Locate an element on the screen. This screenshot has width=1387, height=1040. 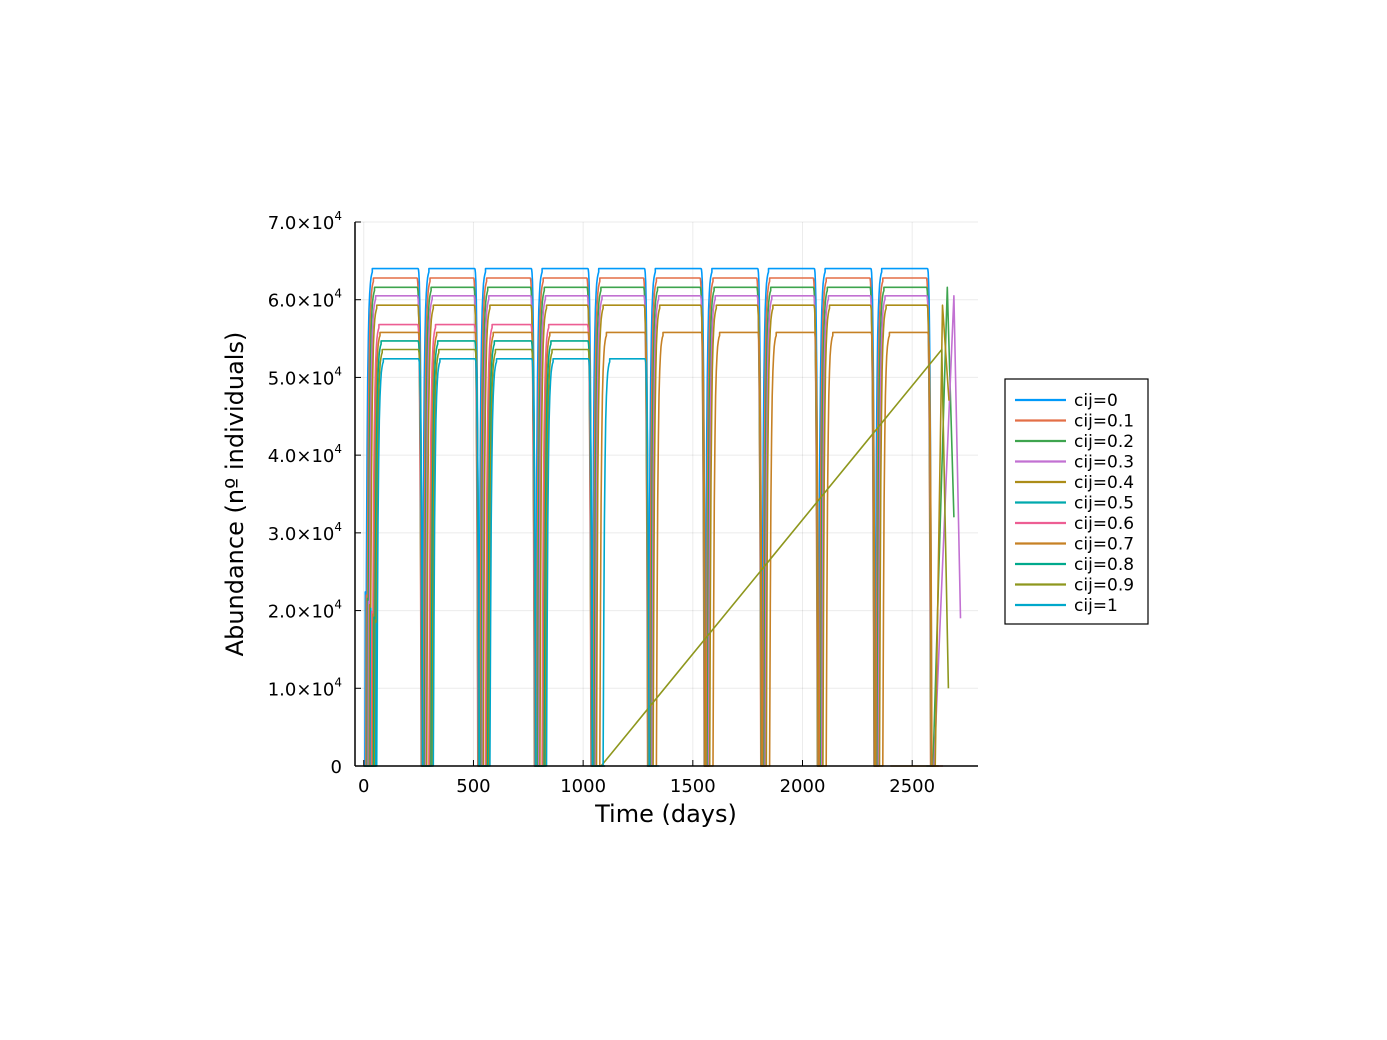
legend-label-1: cij=0.1 is located at coordinates (1104, 422).